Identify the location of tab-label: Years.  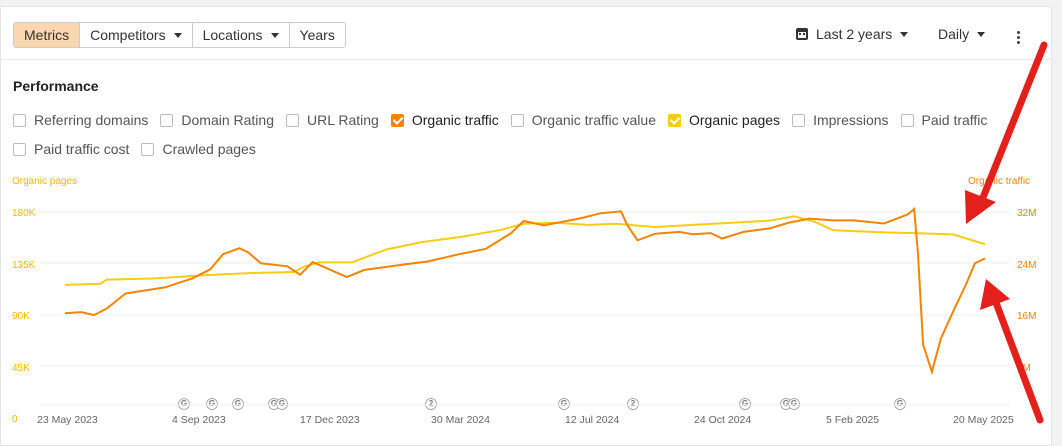
(317, 35).